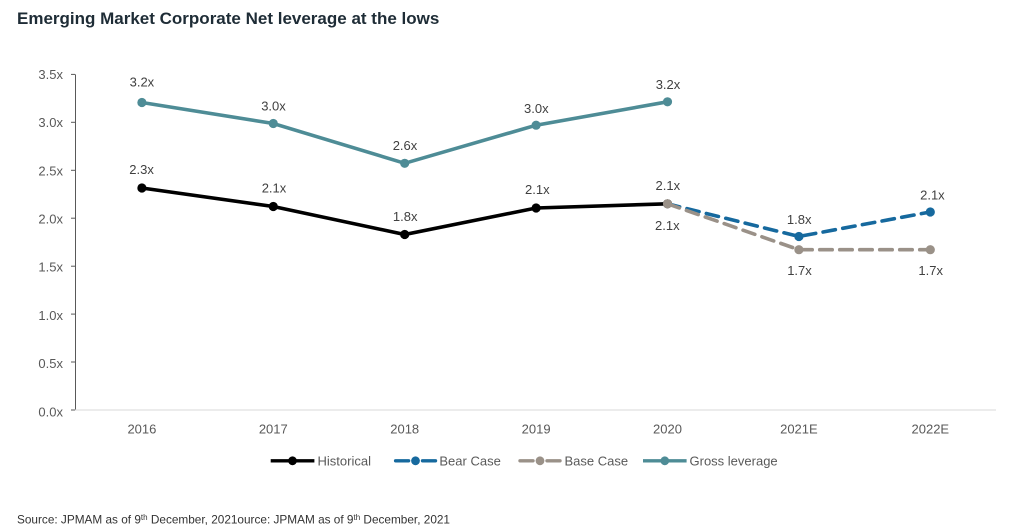 This screenshot has width=1014, height=530. I want to click on svg-text: 3.5x, so click(50, 74).